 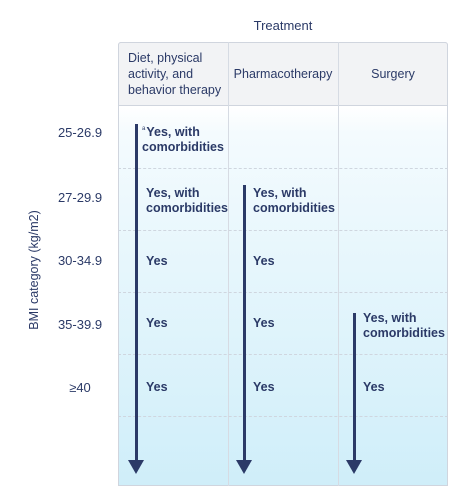 I want to click on bmi-label: 25-26.9, so click(x=80, y=132).